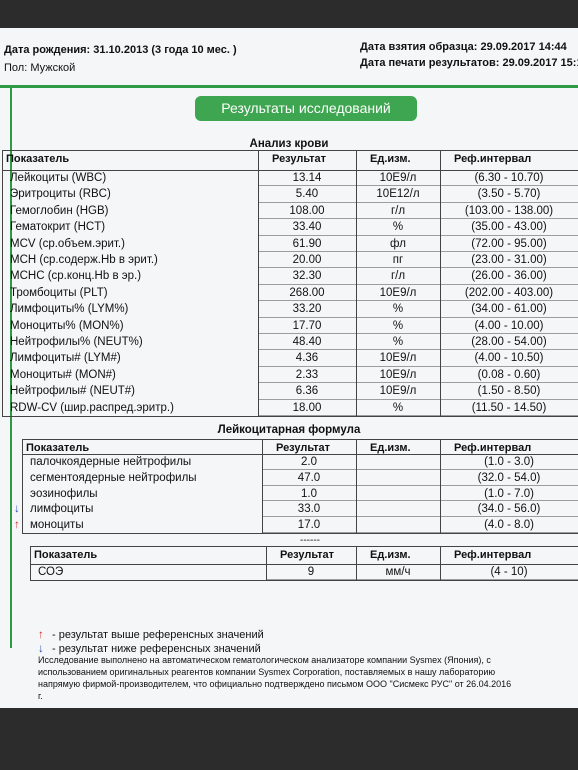  Describe the element at coordinates (311, 572) in the screenshot. I see `result: 9` at that location.